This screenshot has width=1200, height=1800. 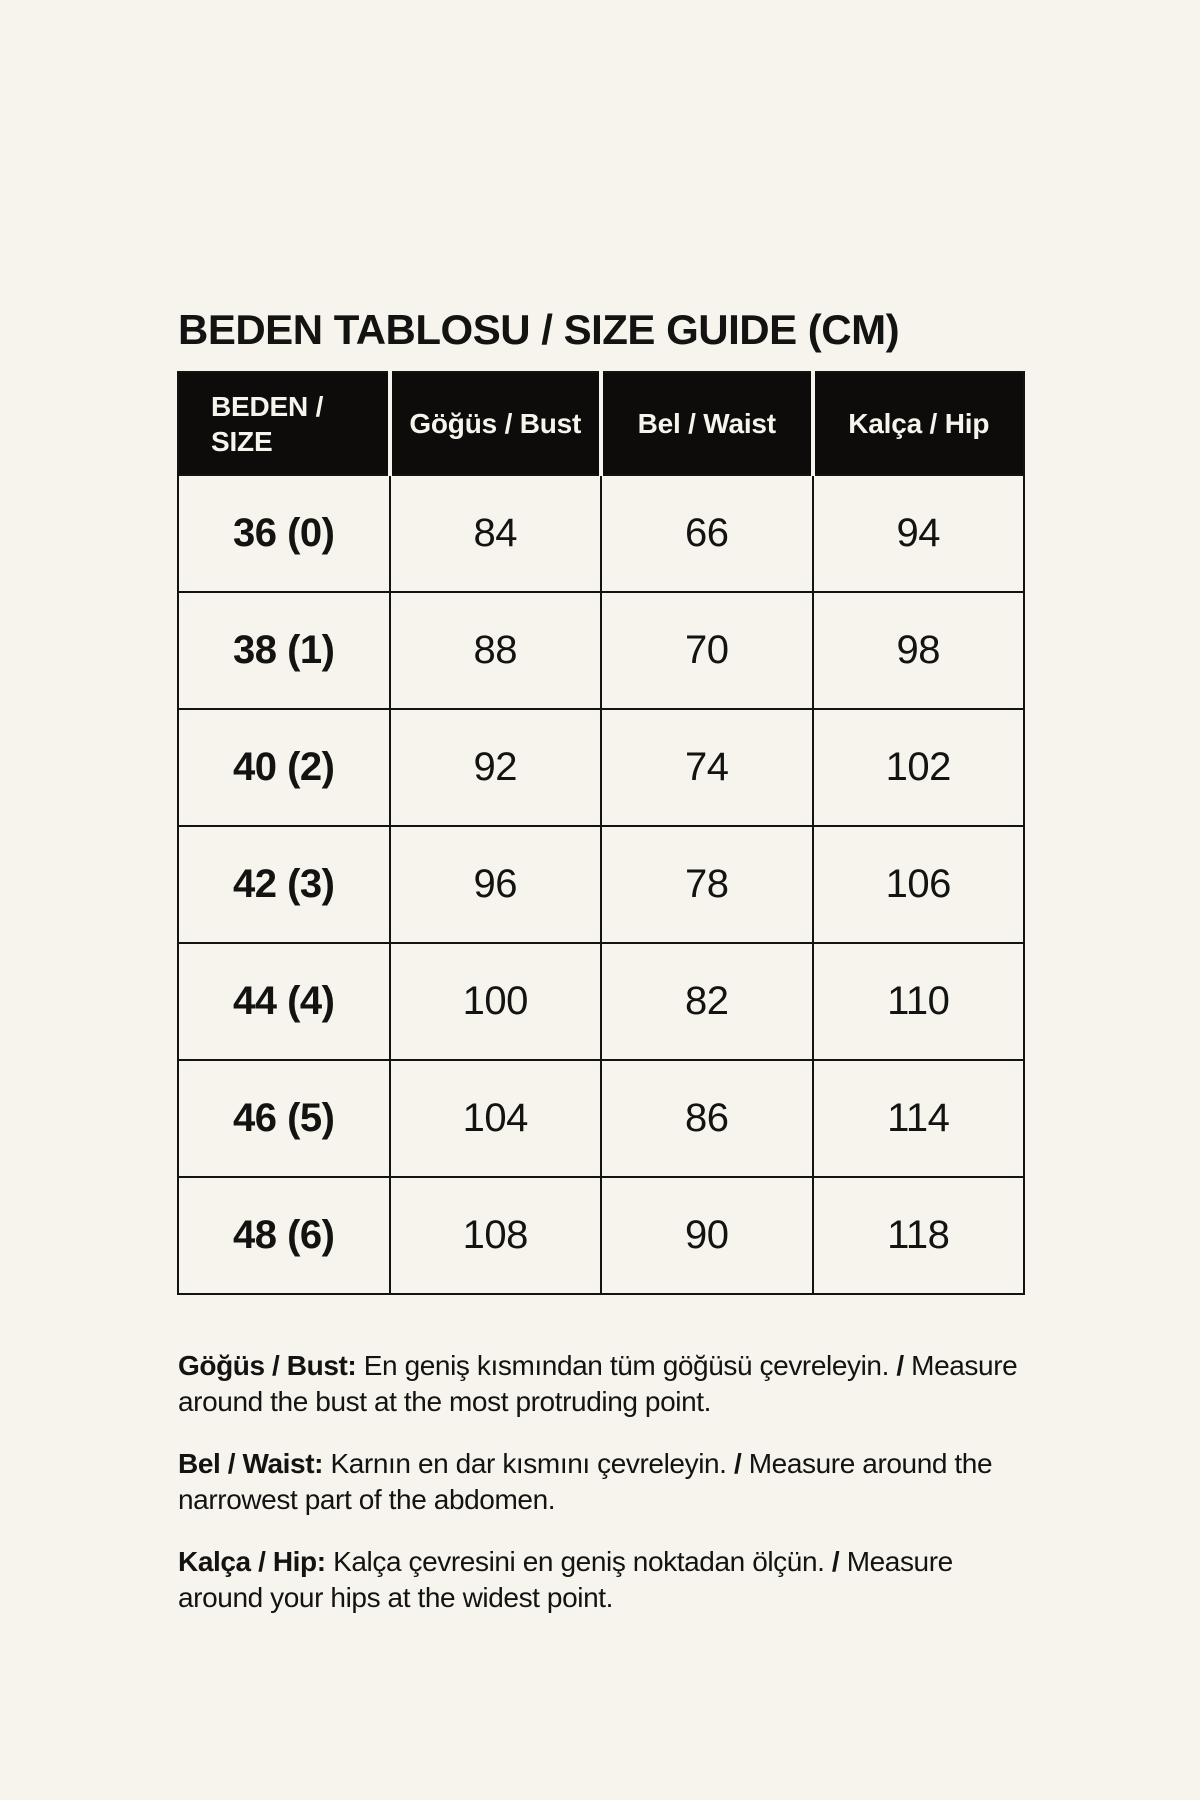 What do you see at coordinates (284, 767) in the screenshot?
I see `size-cell: 40 (2)` at bounding box center [284, 767].